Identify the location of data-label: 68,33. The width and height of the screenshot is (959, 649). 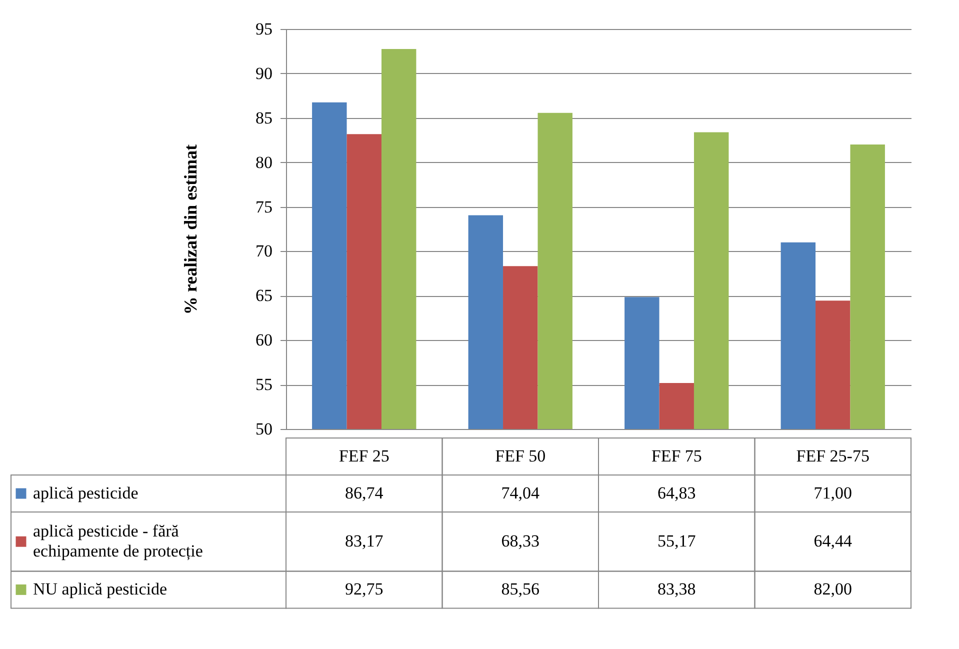
(520, 541).